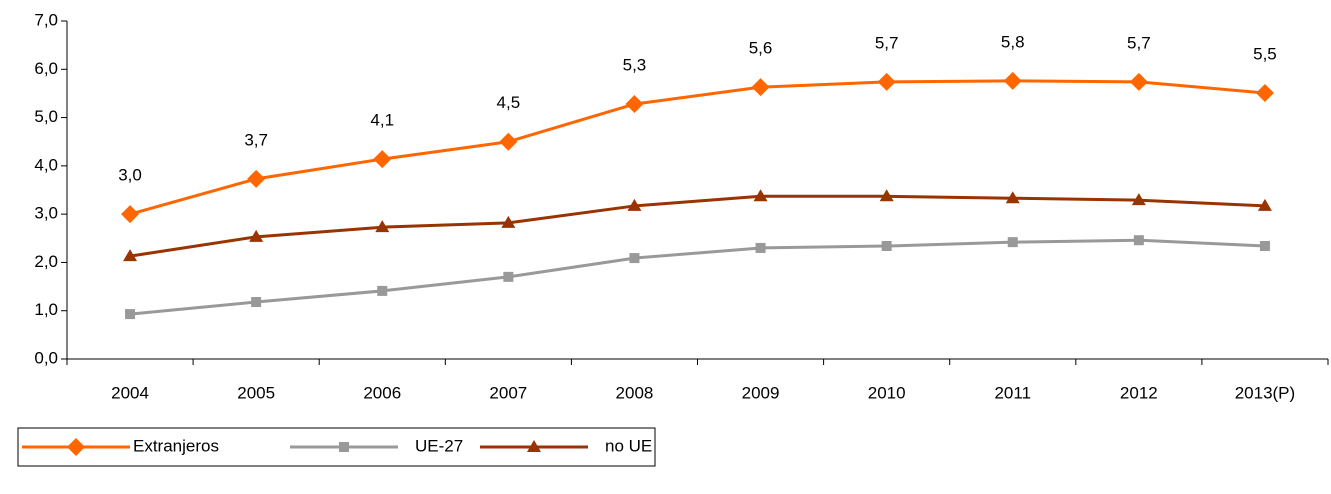 The height and width of the screenshot is (494, 1331). Describe the element at coordinates (1265, 53) in the screenshot. I see `data-label: 5,5` at that location.